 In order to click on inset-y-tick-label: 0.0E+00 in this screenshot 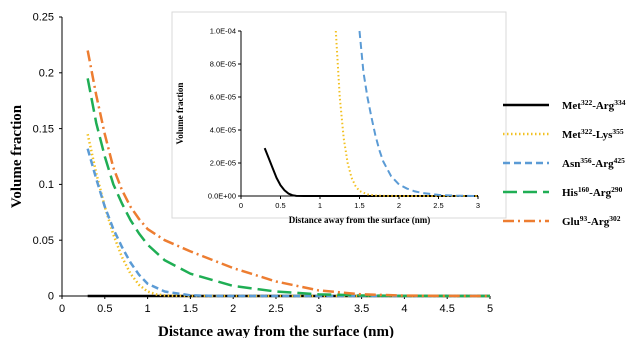, I will do `click(222, 196)`.